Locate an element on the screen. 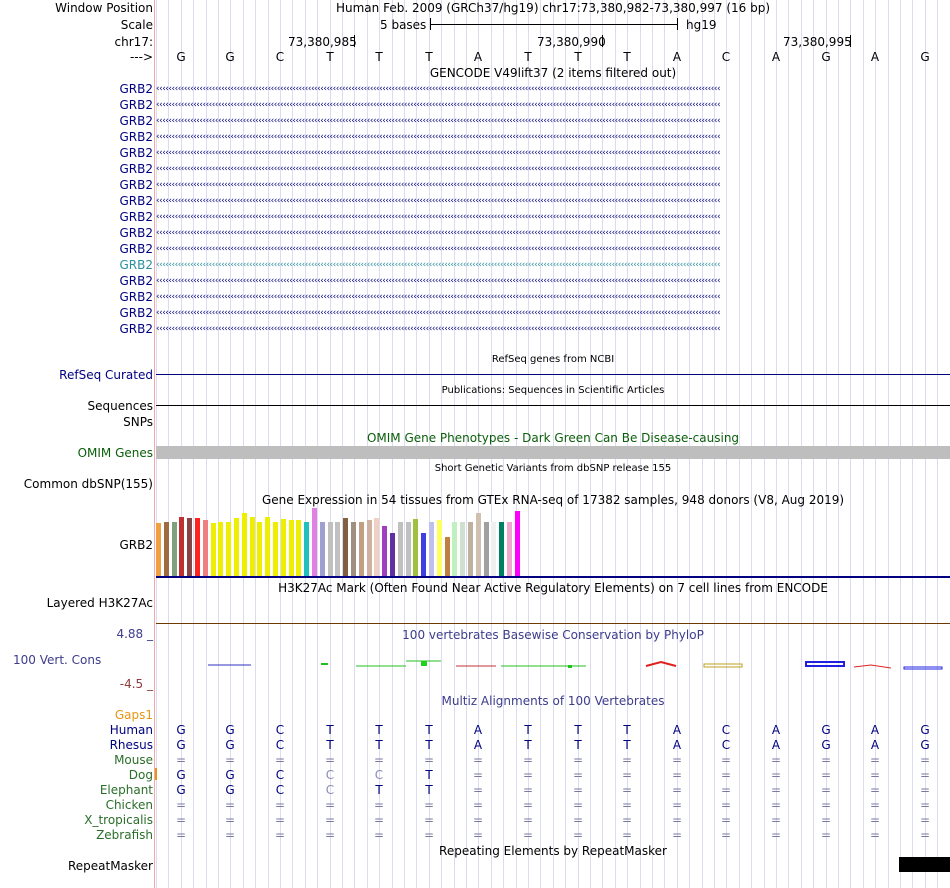 This screenshot has height=888, width=950. cons-label: 100 Vert. Cons is located at coordinates (57, 660).